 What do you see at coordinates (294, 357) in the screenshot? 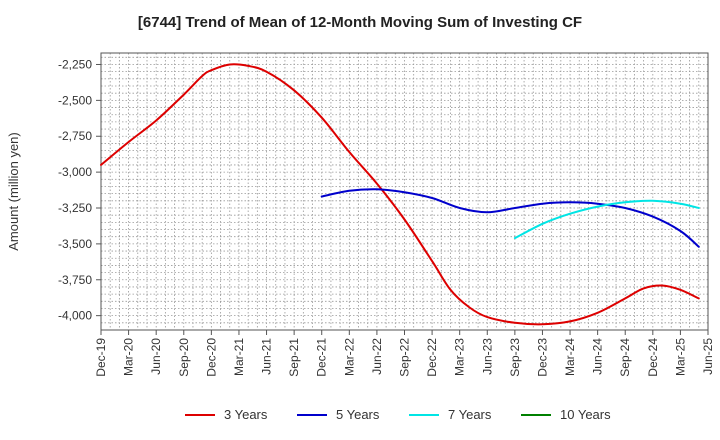
I see `x-tick-label: Sep-21` at bounding box center [294, 357].